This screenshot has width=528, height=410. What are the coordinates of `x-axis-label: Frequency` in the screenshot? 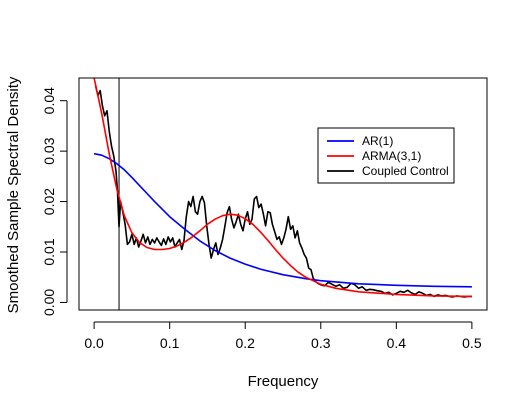 It's located at (283, 381).